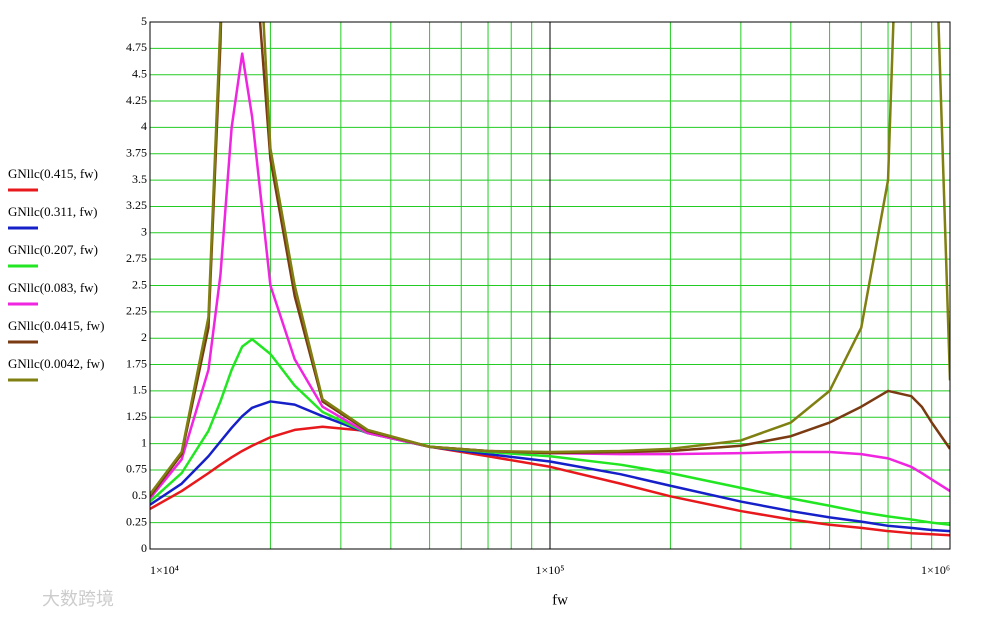  What do you see at coordinates (56, 325) in the screenshot?
I see `legend-label: GNllc(0.0415, fw)` at bounding box center [56, 325].